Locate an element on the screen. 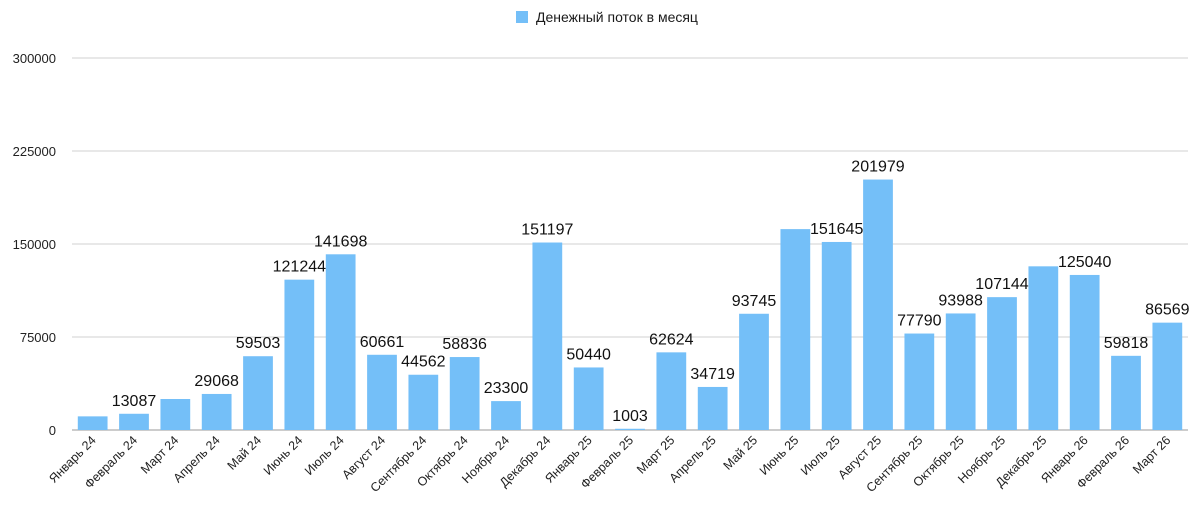 Image resolution: width=1200 pixels, height=515 pixels. x-tick-label: Июнь 25 is located at coordinates (779, 455).